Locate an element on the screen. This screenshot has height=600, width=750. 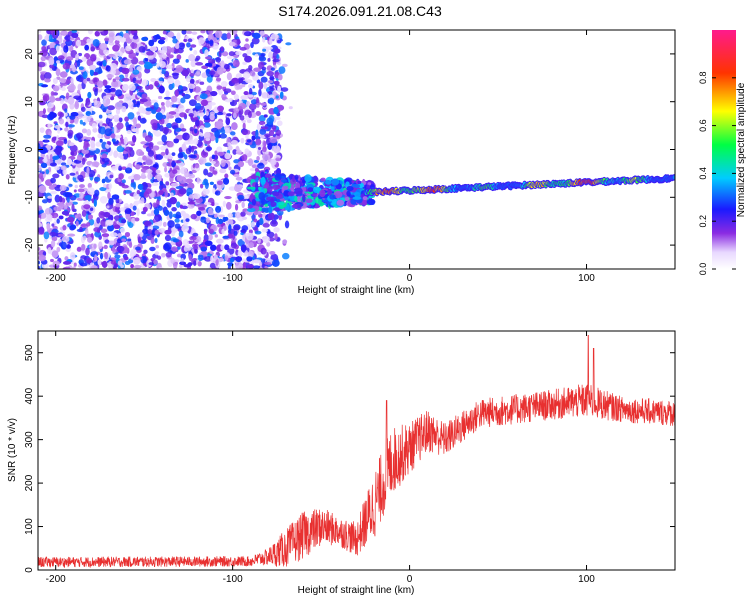
x-tick-label: -100 is located at coordinates (233, 278).